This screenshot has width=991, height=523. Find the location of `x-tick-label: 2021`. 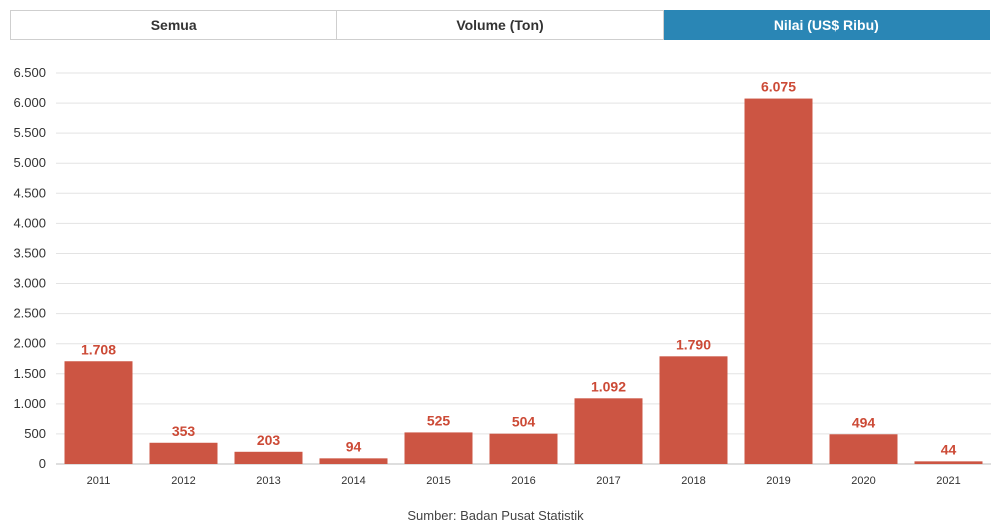

x-tick-label: 2021 is located at coordinates (948, 481).